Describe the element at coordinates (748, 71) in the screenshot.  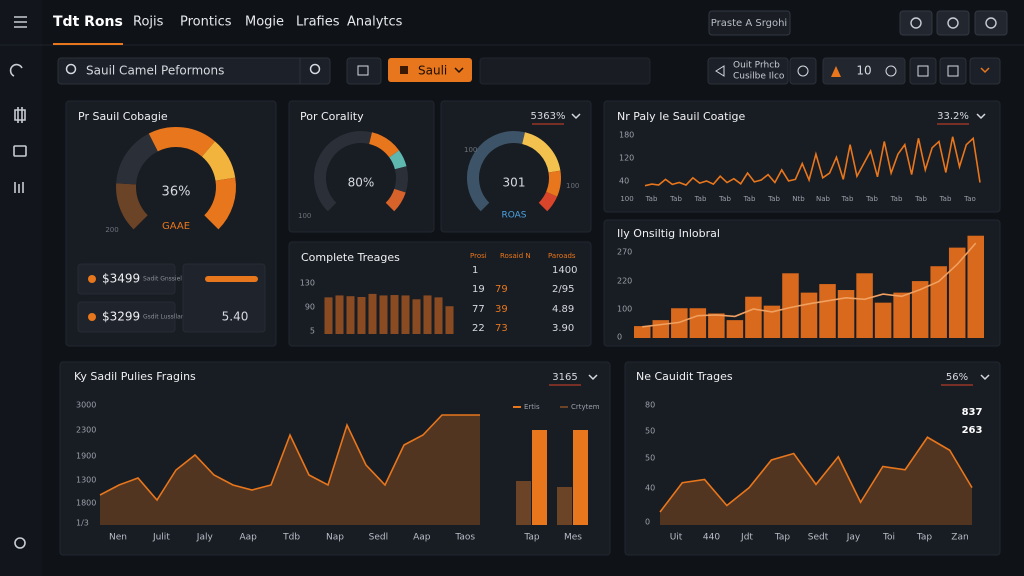
I see `toolbar-button` at that location.